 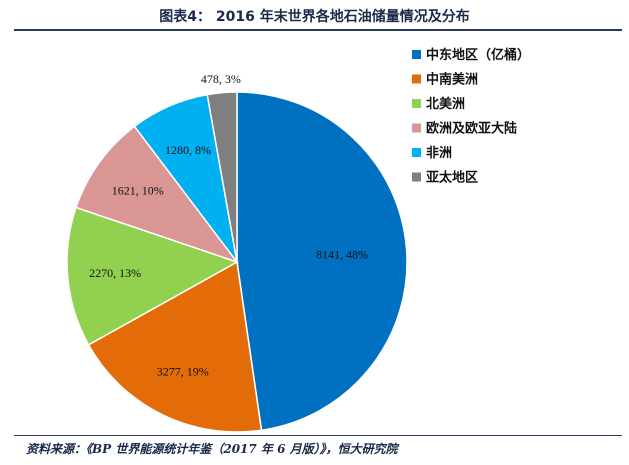 What do you see at coordinates (318, 30) in the screenshot?
I see `title-divider` at bounding box center [318, 30].